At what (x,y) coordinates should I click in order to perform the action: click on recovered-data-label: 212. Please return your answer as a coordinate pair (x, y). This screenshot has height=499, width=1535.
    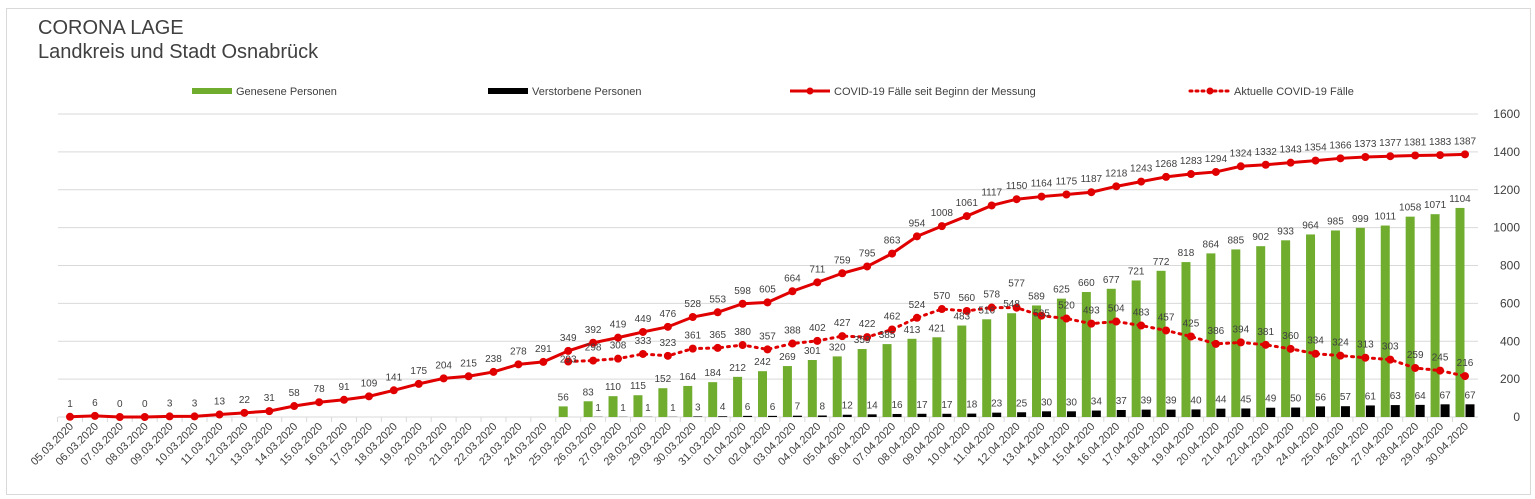
    Looking at the image, I should click on (737, 368).